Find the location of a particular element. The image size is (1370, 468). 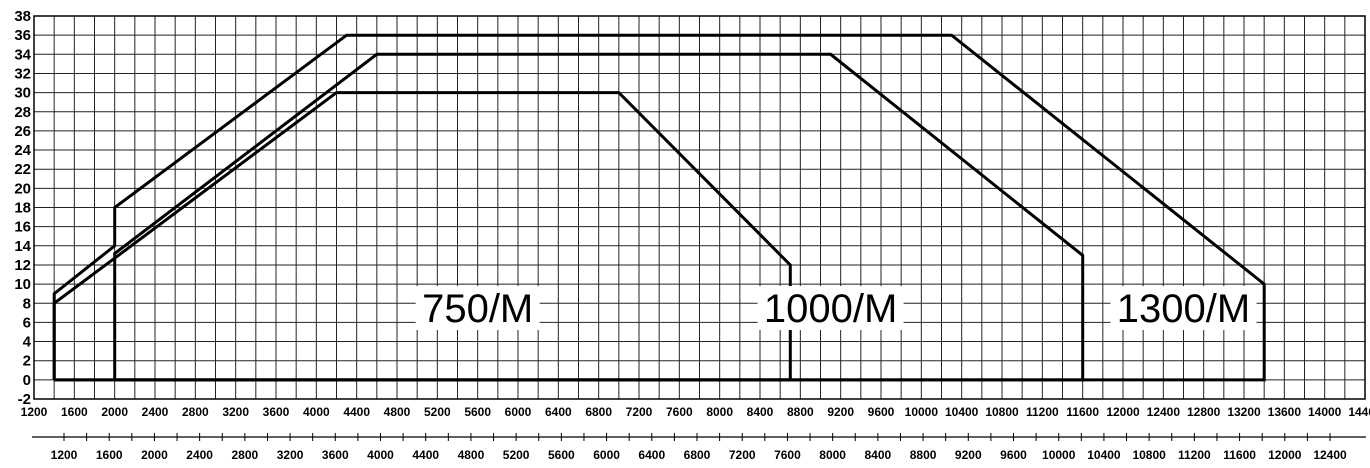

x-tick-label-bottom: 1200 is located at coordinates (64, 455).